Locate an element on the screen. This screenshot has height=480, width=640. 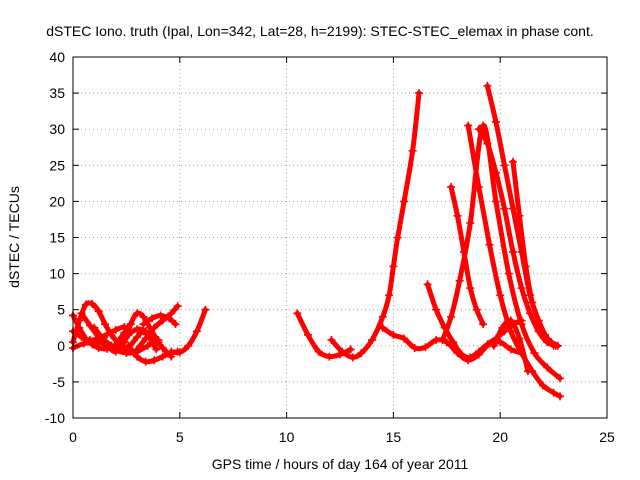
y-tick-label: 30 is located at coordinates (57, 129).